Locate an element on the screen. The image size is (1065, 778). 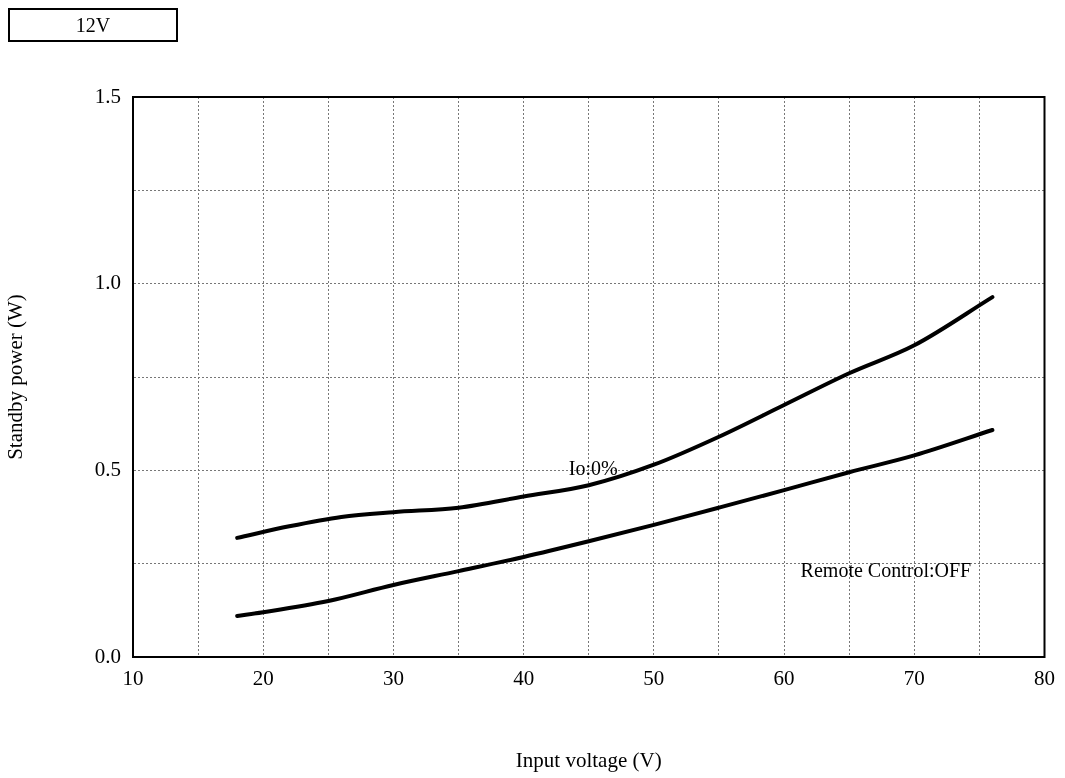
x-tick-label: 30 is located at coordinates (393, 678).